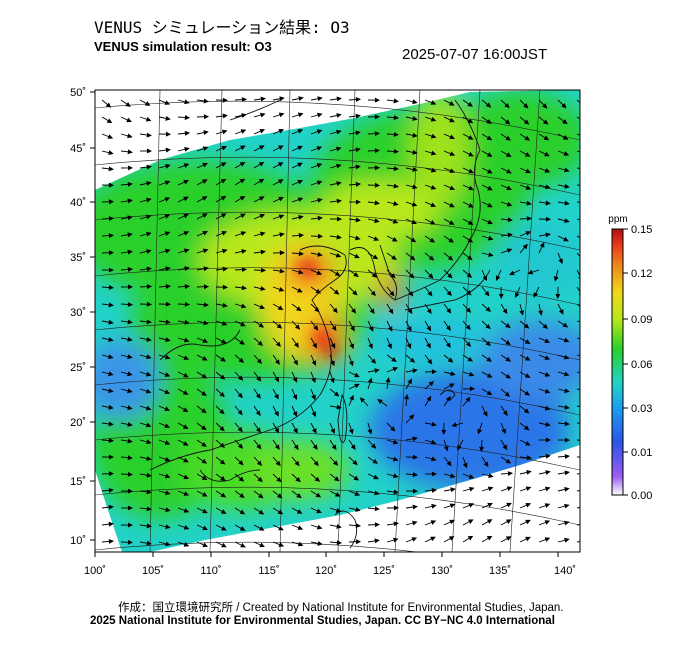  Describe the element at coordinates (641, 274) in the screenshot. I see `colorbar-label: 0.12` at that location.